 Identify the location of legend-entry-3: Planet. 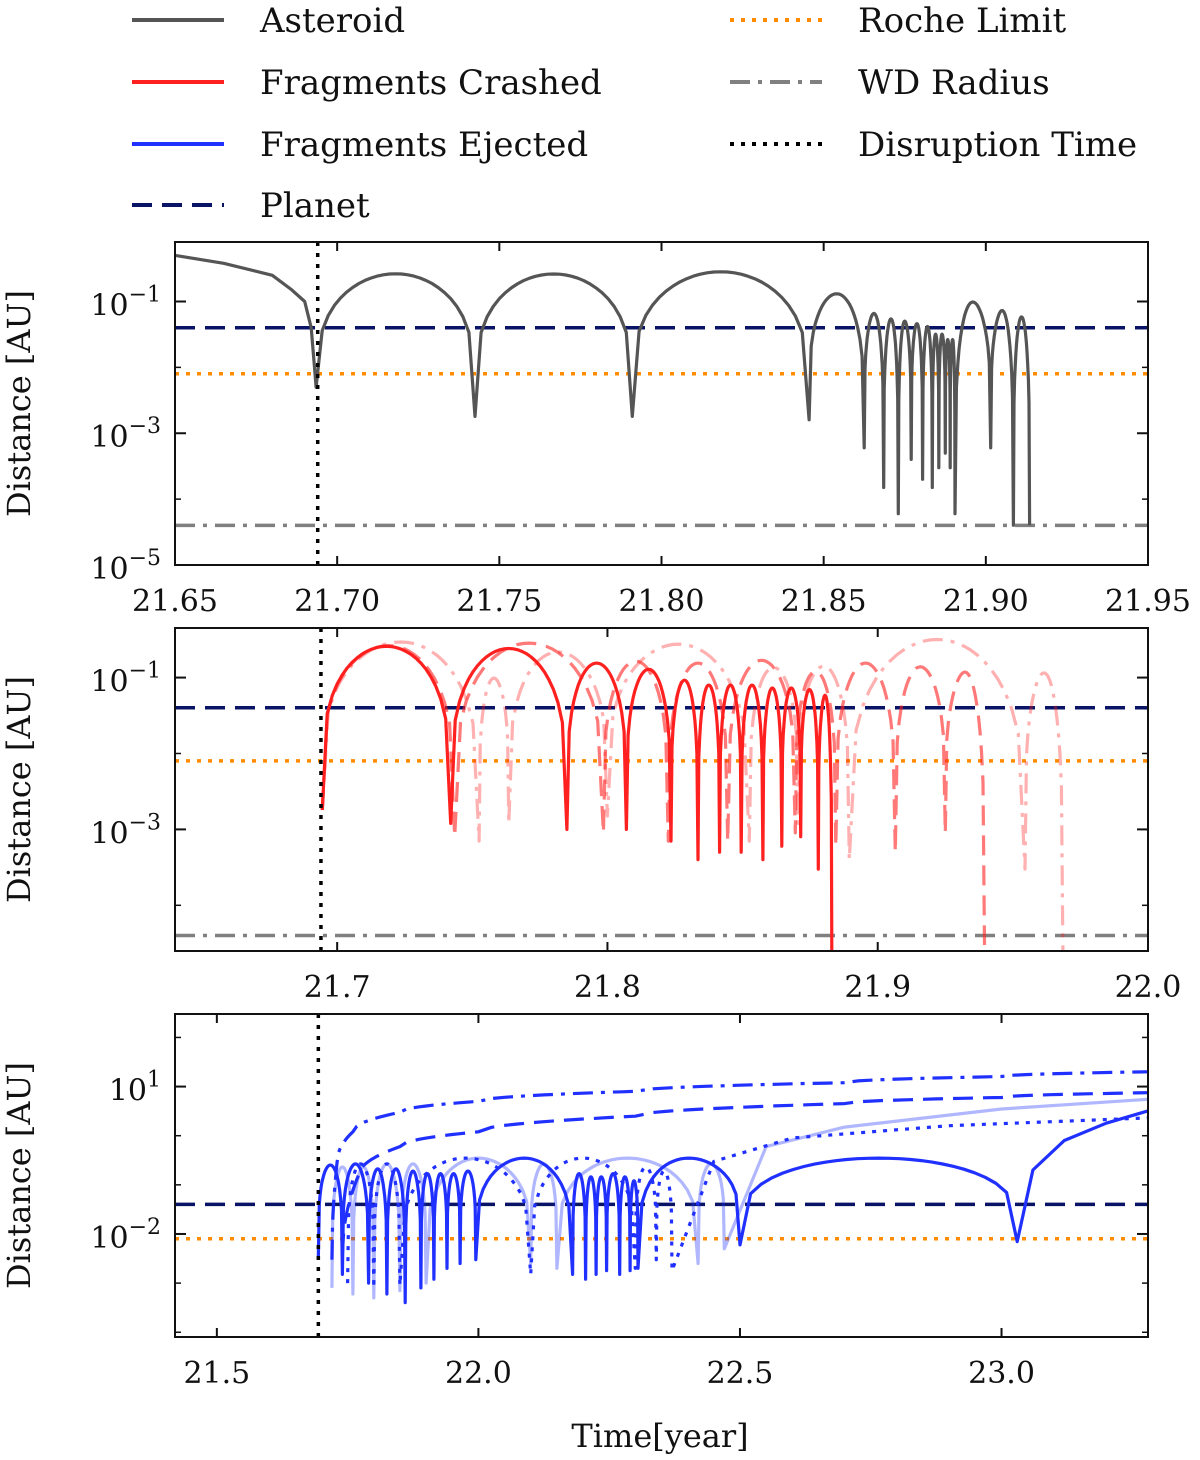
(251, 206).